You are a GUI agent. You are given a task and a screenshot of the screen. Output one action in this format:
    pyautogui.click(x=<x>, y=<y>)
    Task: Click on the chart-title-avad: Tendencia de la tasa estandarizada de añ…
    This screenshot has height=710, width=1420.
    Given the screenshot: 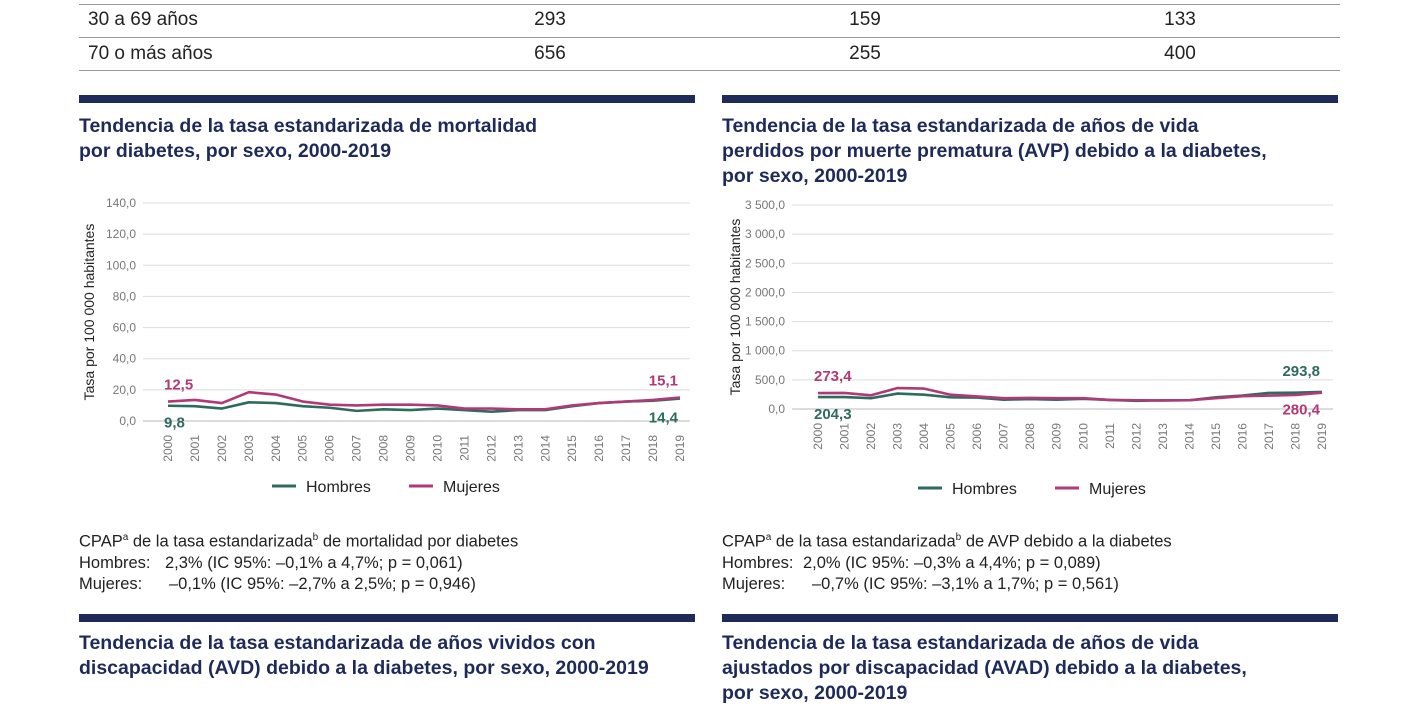 What is the action you would take?
    pyautogui.click(x=984, y=668)
    